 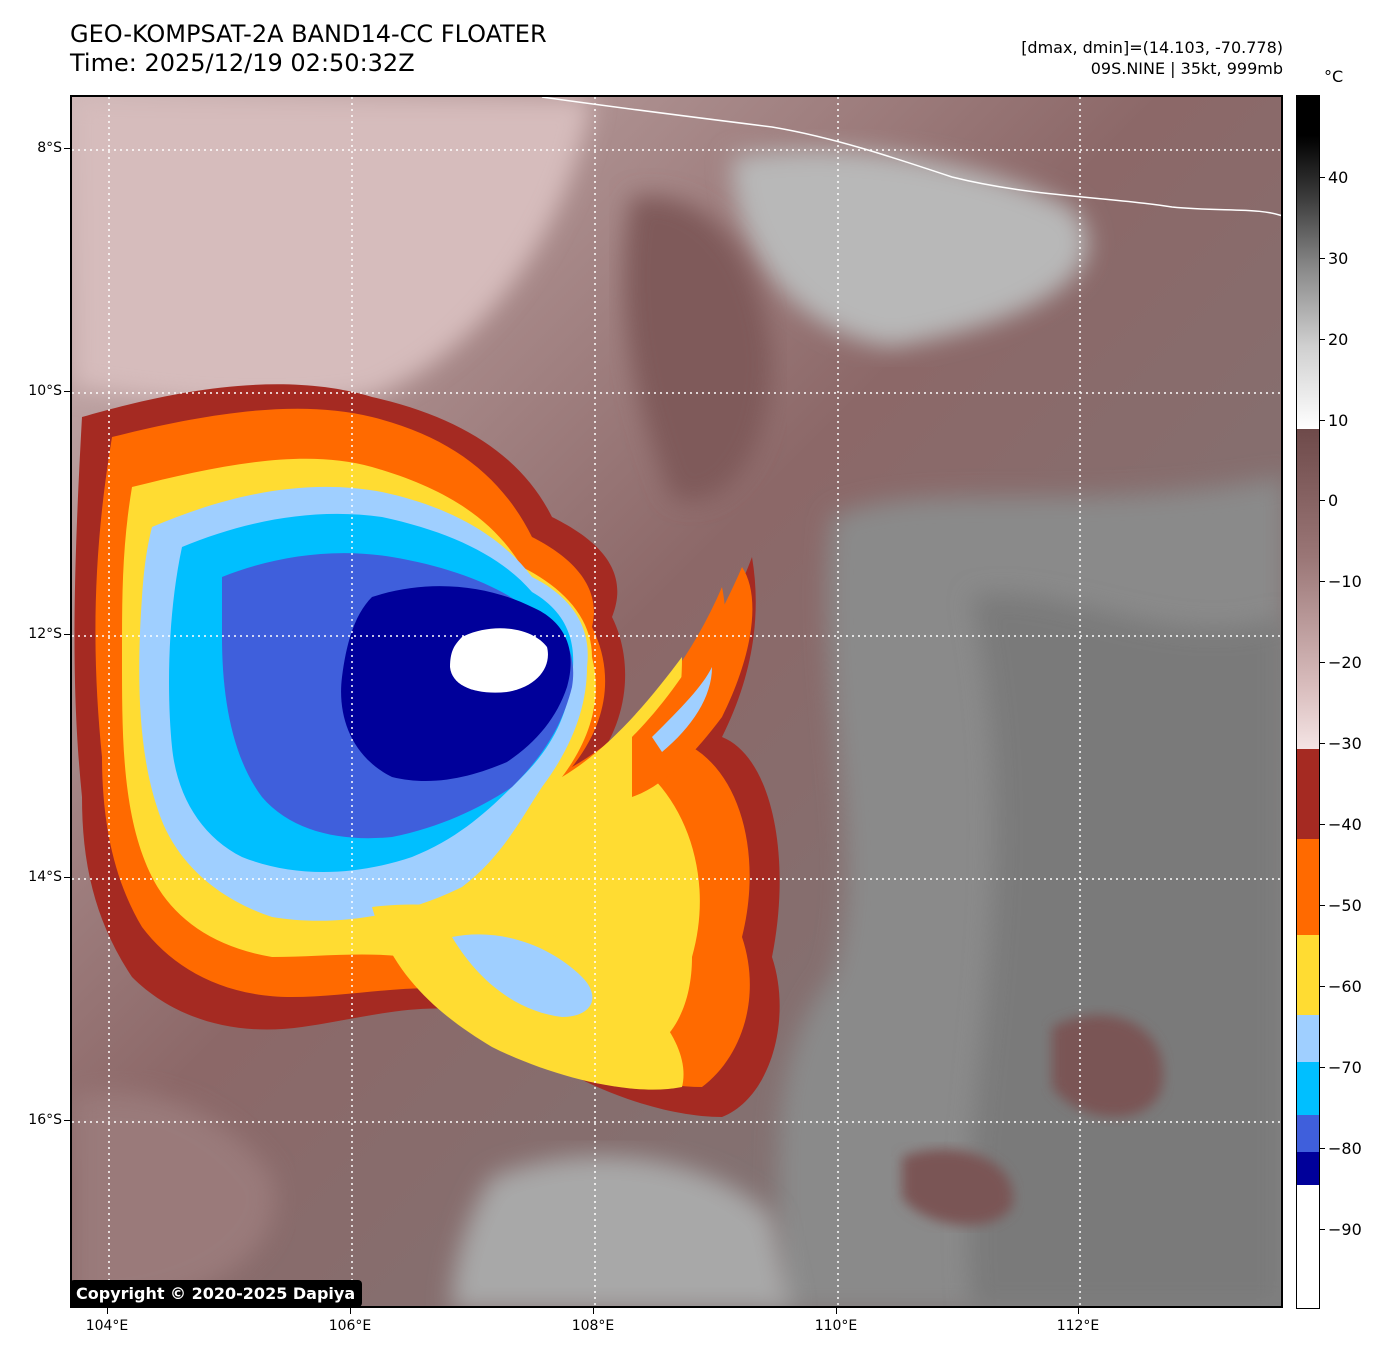 What do you see at coordinates (698, 348) in the screenshot?
I see `brown-band` at bounding box center [698, 348].